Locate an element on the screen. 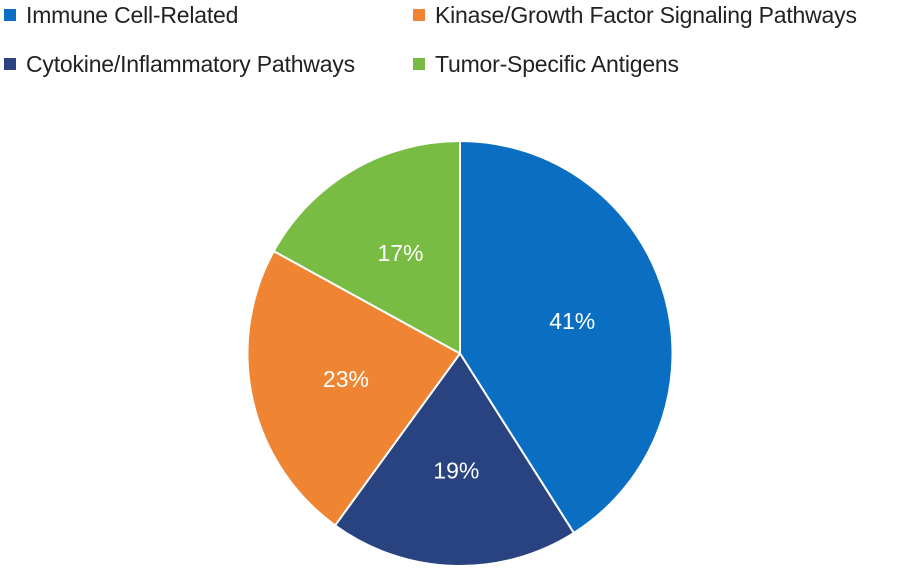 Image resolution: width=920 pixels, height=568 pixels. pie-slice-kinase-growth-factor-signaling-pathways is located at coordinates (353, 388).